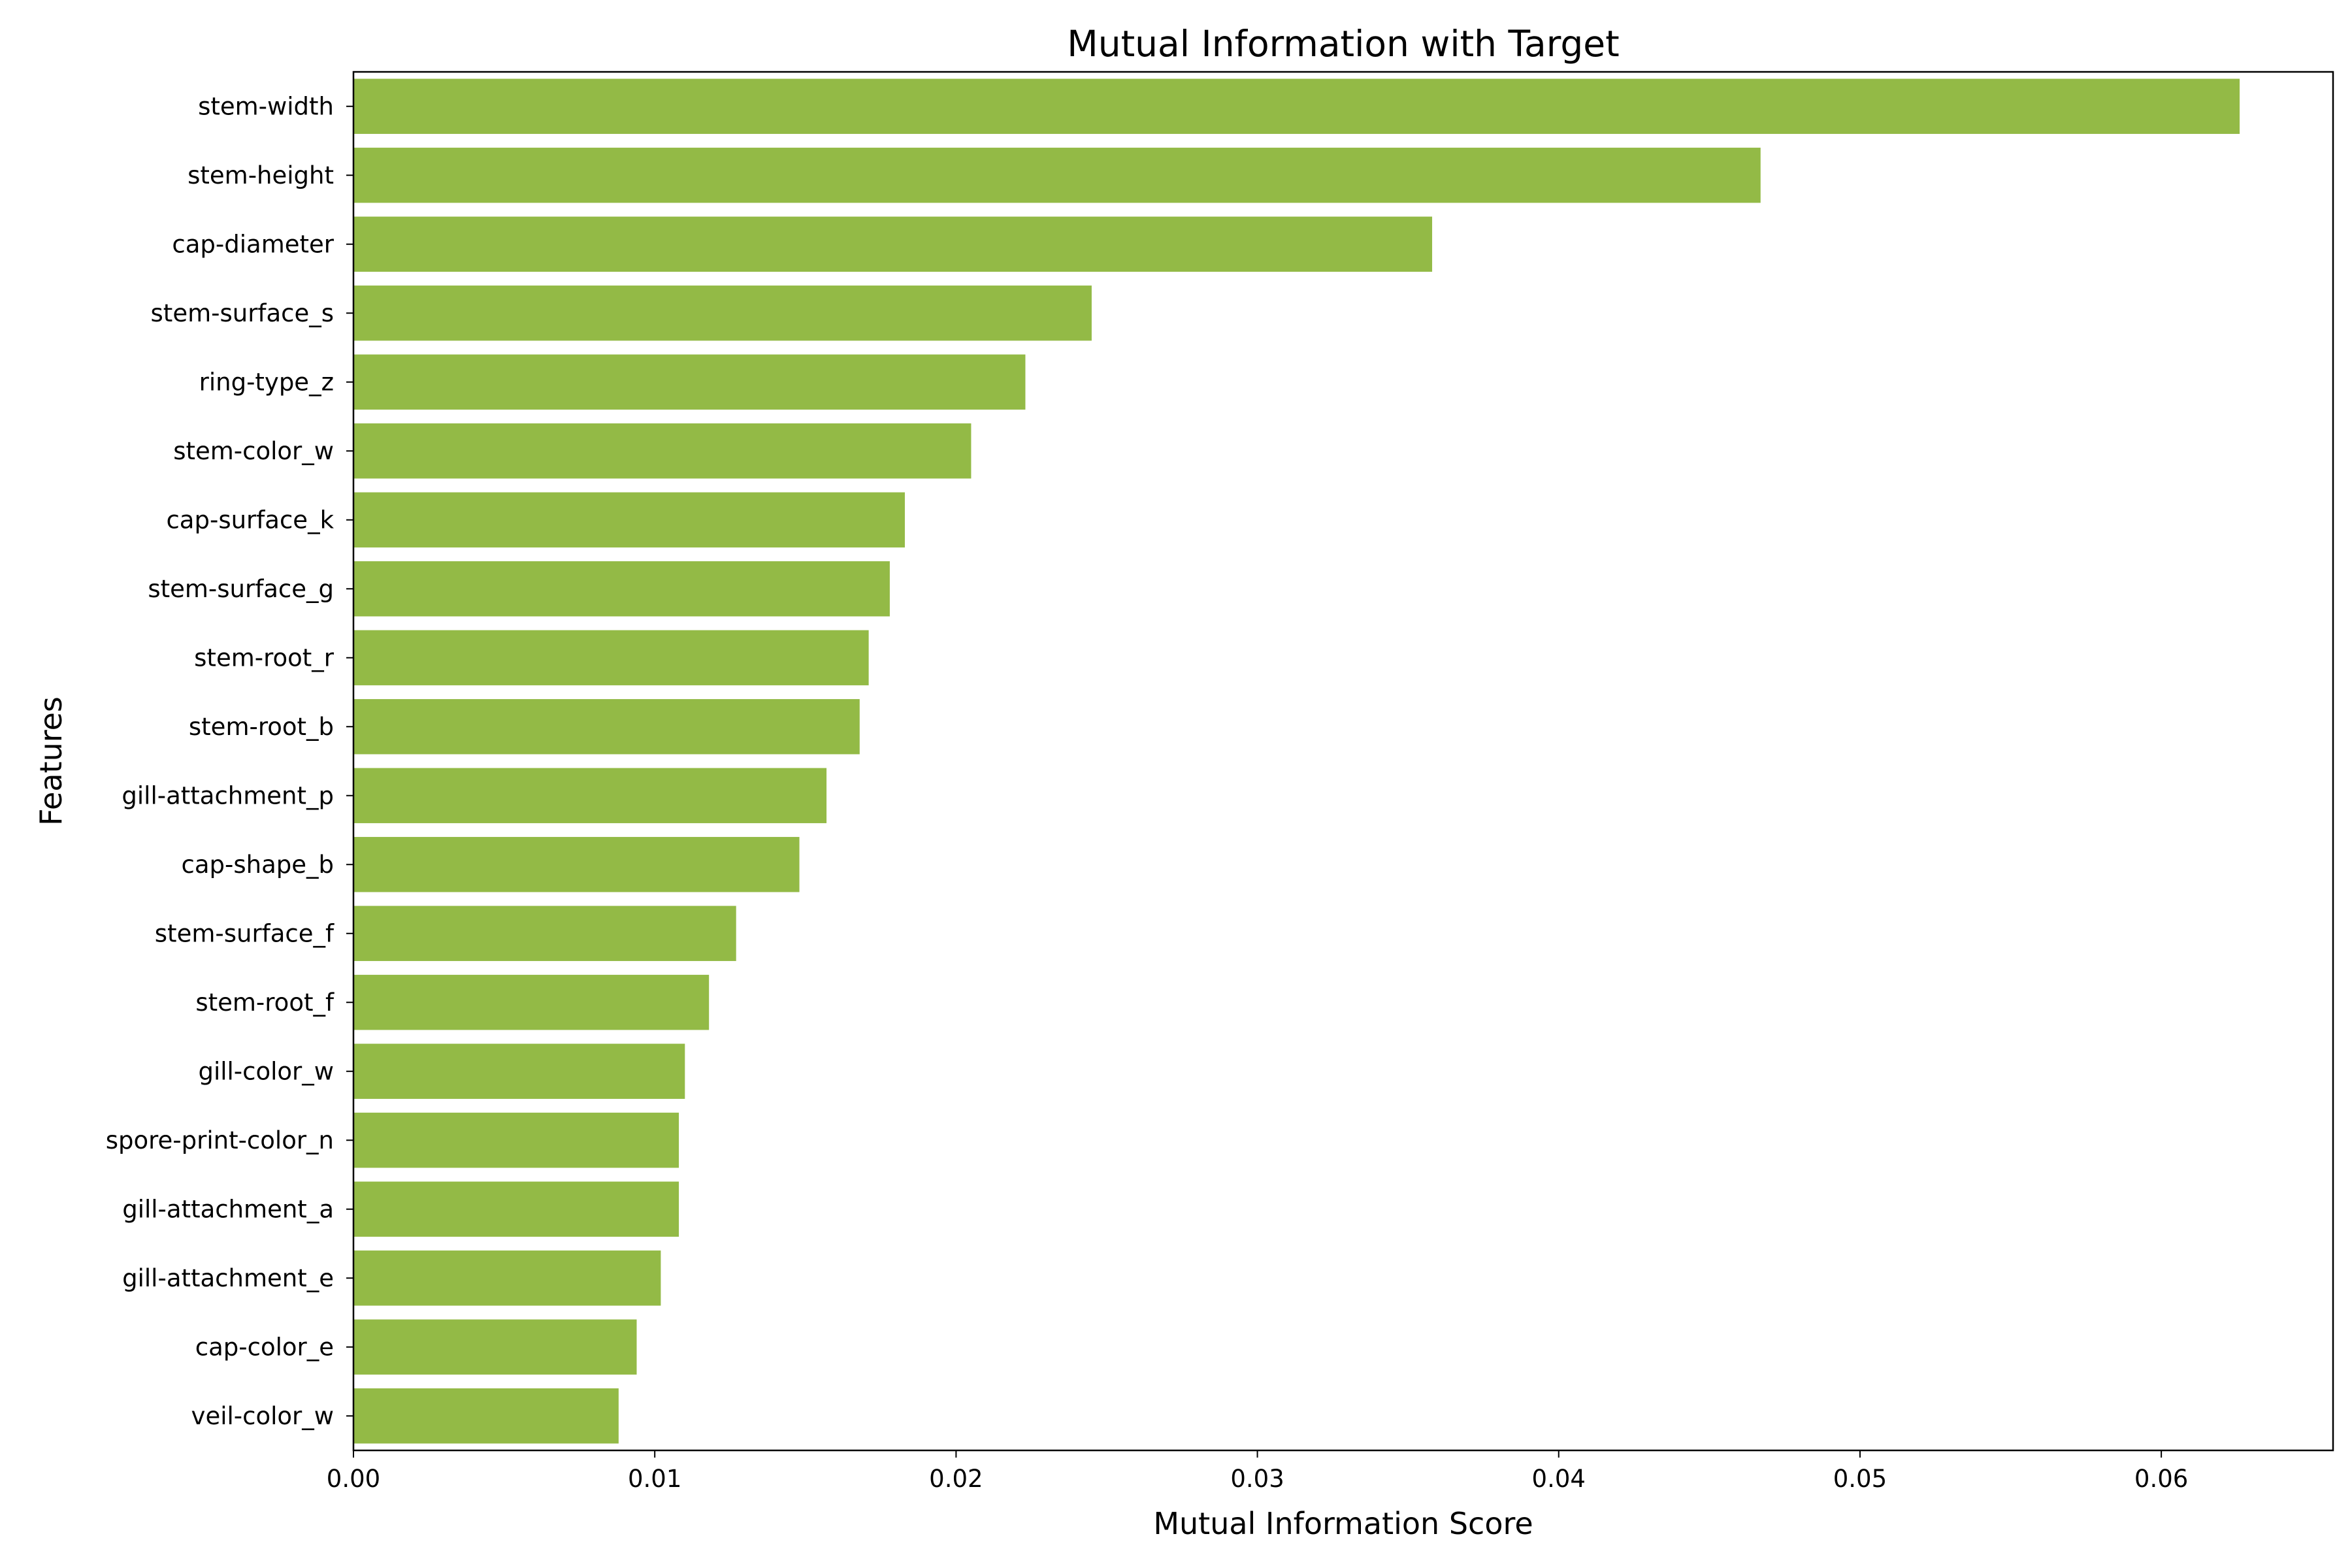  What do you see at coordinates (590, 795) in the screenshot?
I see `bar-gill-attachment_p` at bounding box center [590, 795].